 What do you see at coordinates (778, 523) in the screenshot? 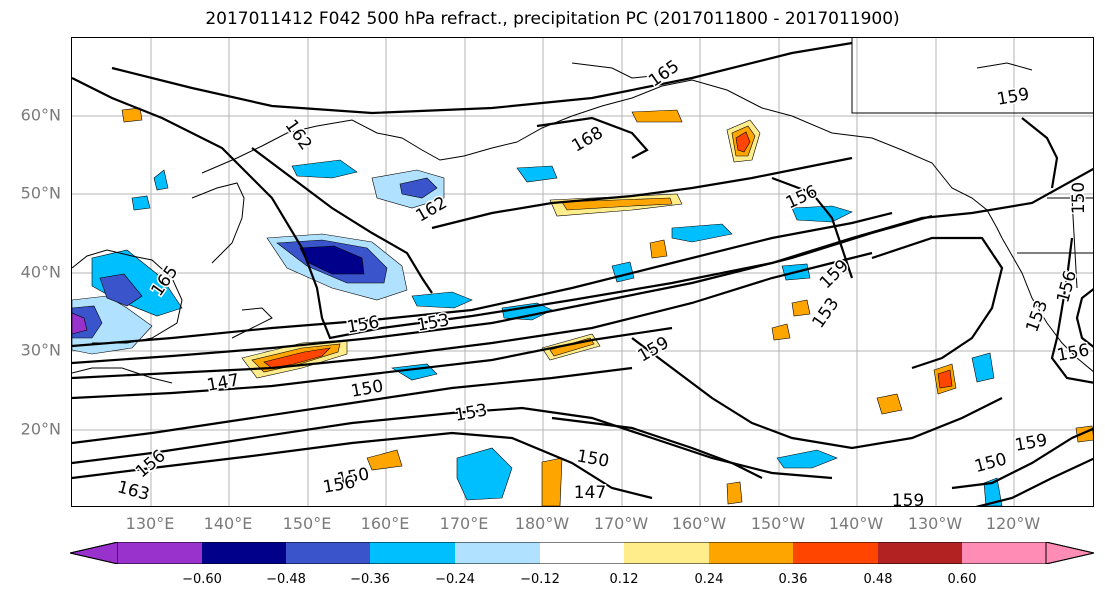
I see `lon-label-150w: 150°W` at bounding box center [778, 523].